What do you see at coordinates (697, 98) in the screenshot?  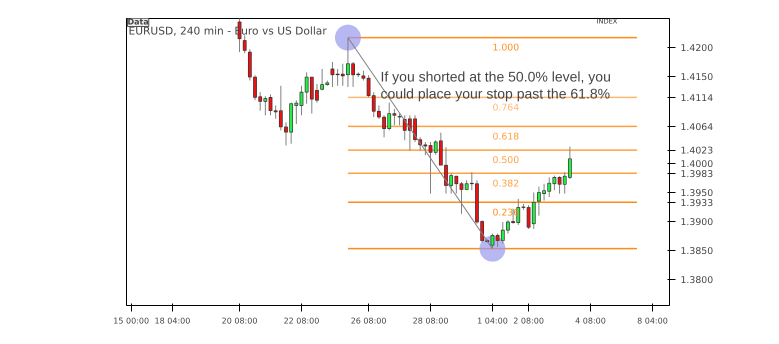 I see `y-tick-label: 1.4114` at bounding box center [697, 98].